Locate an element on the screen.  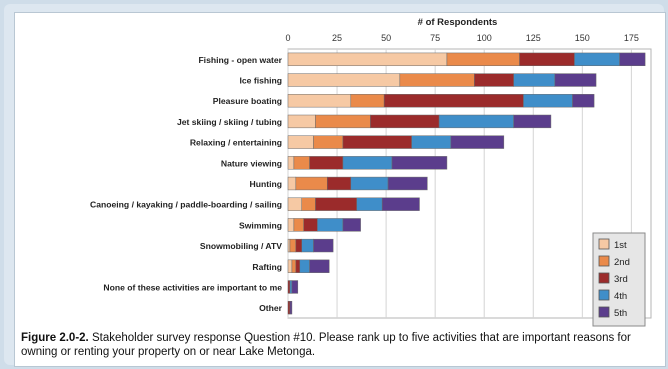
axis-title: # of Respondents is located at coordinates (458, 22).